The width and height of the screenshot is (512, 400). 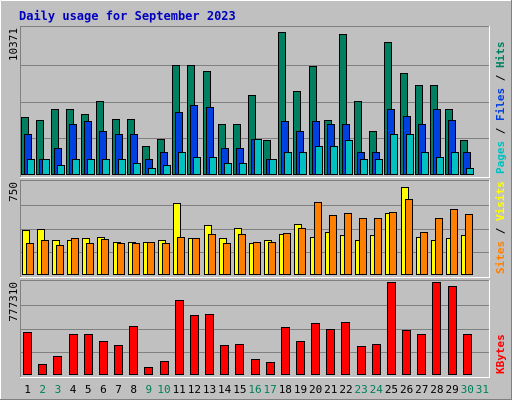 What do you see at coordinates (13, 192) in the screenshot?
I see `ymax-label-visits: 750` at bounding box center [13, 192].